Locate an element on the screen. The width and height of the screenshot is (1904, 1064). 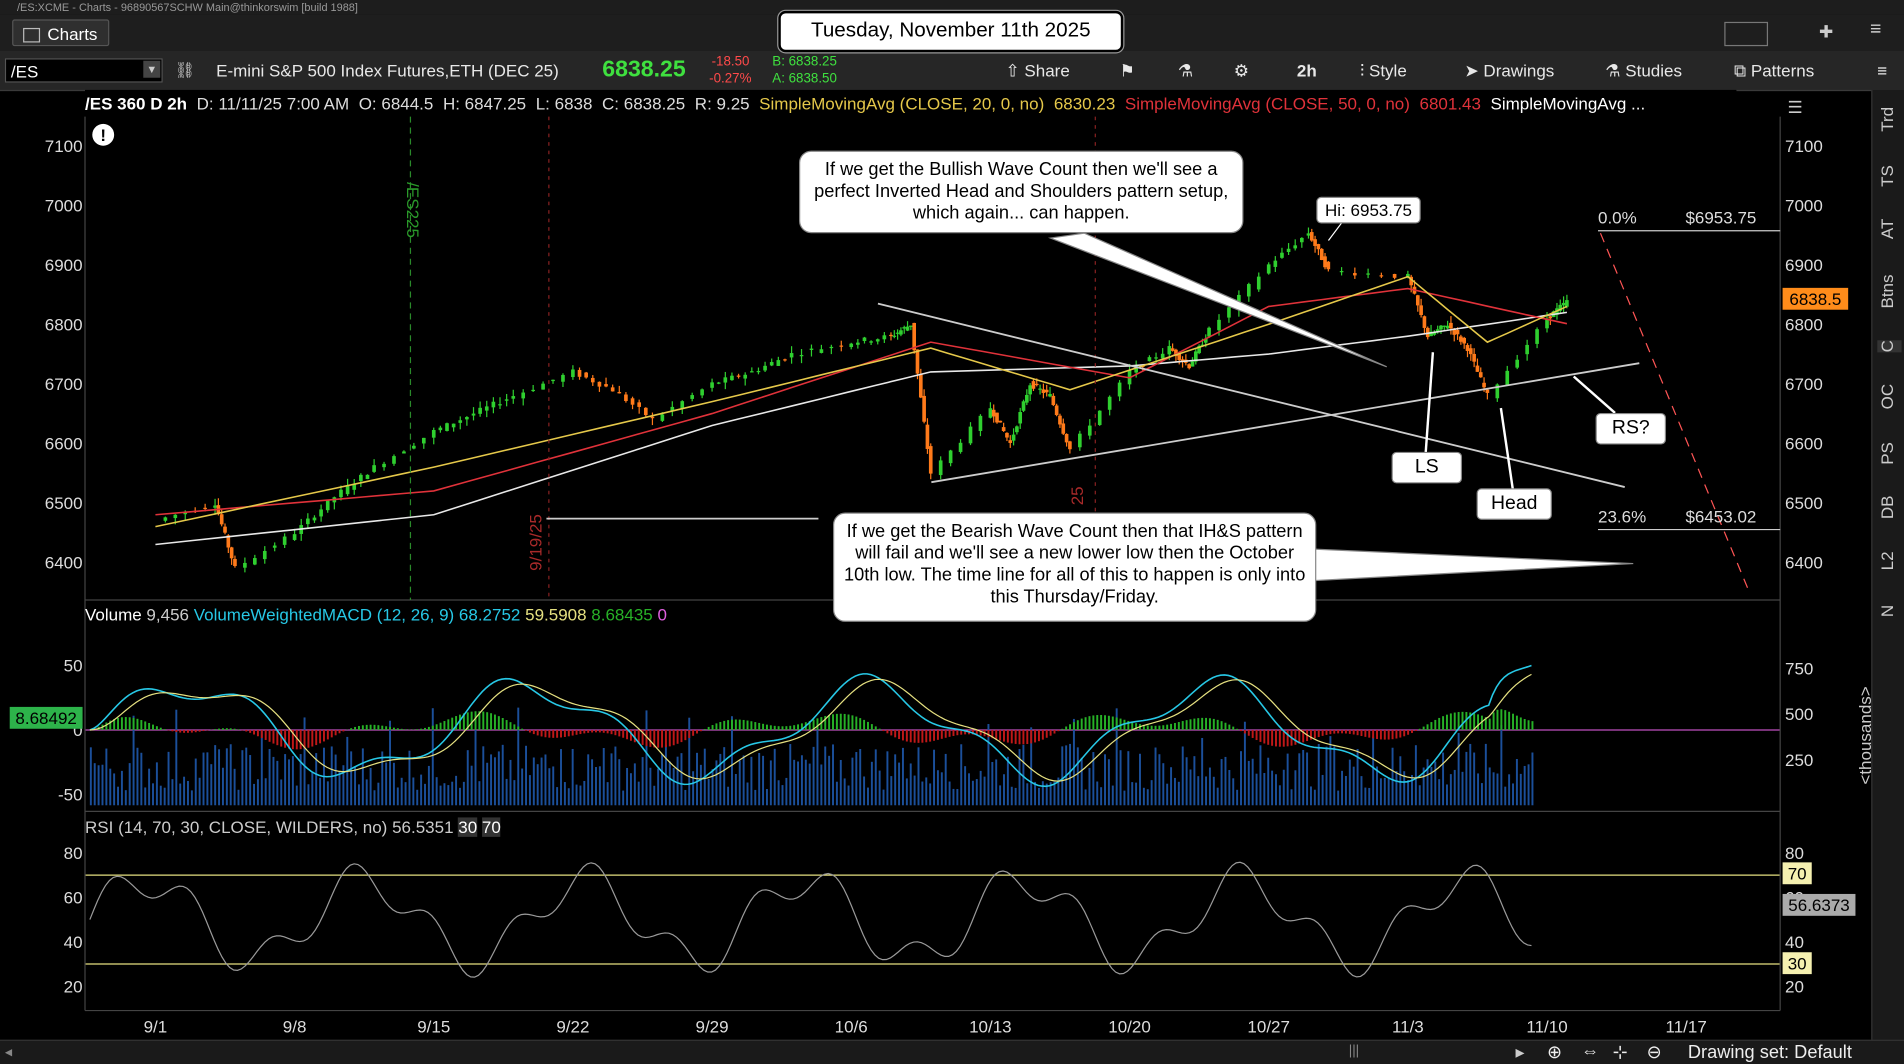
sidebar-item-ts: TS is located at coordinates (1887, 176).